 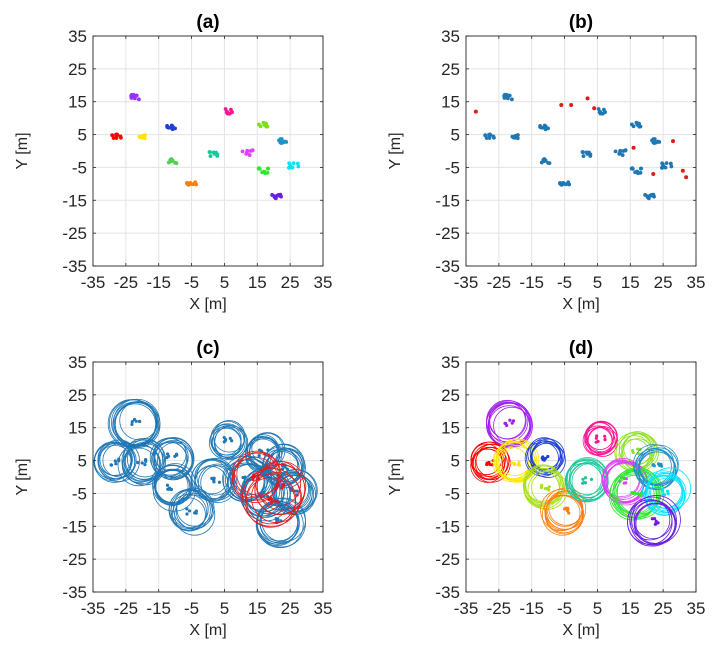 I want to click on y-tick-label: -25, so click(x=74, y=559).